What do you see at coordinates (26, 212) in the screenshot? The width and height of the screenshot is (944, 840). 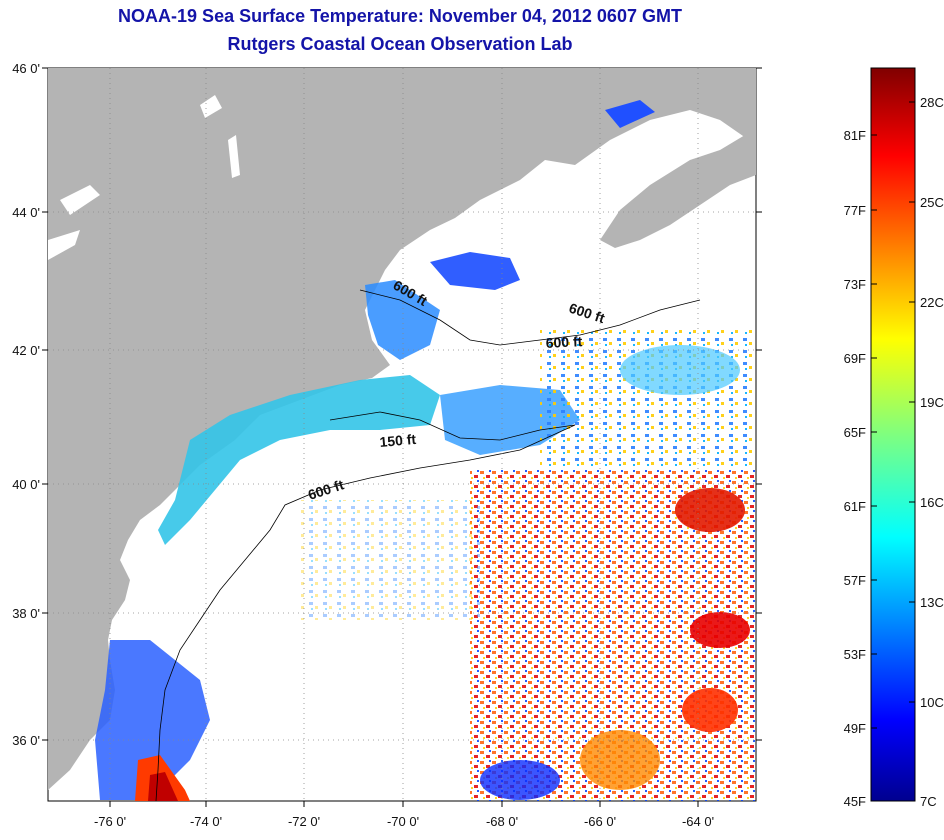 I see `lat-label: 44 0'` at bounding box center [26, 212].